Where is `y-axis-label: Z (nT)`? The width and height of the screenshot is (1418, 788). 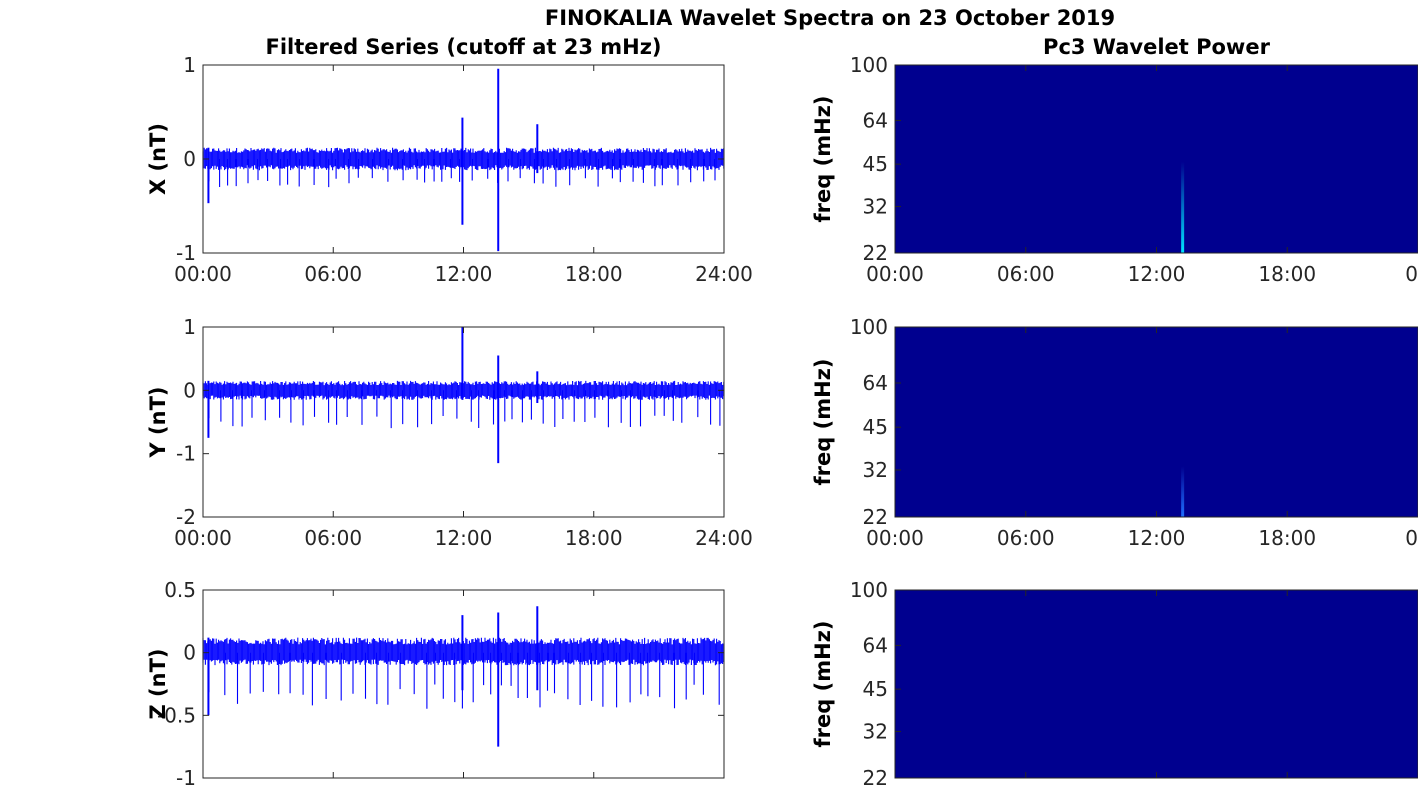
y-axis-label: Z (nT) is located at coordinates (158, 683).